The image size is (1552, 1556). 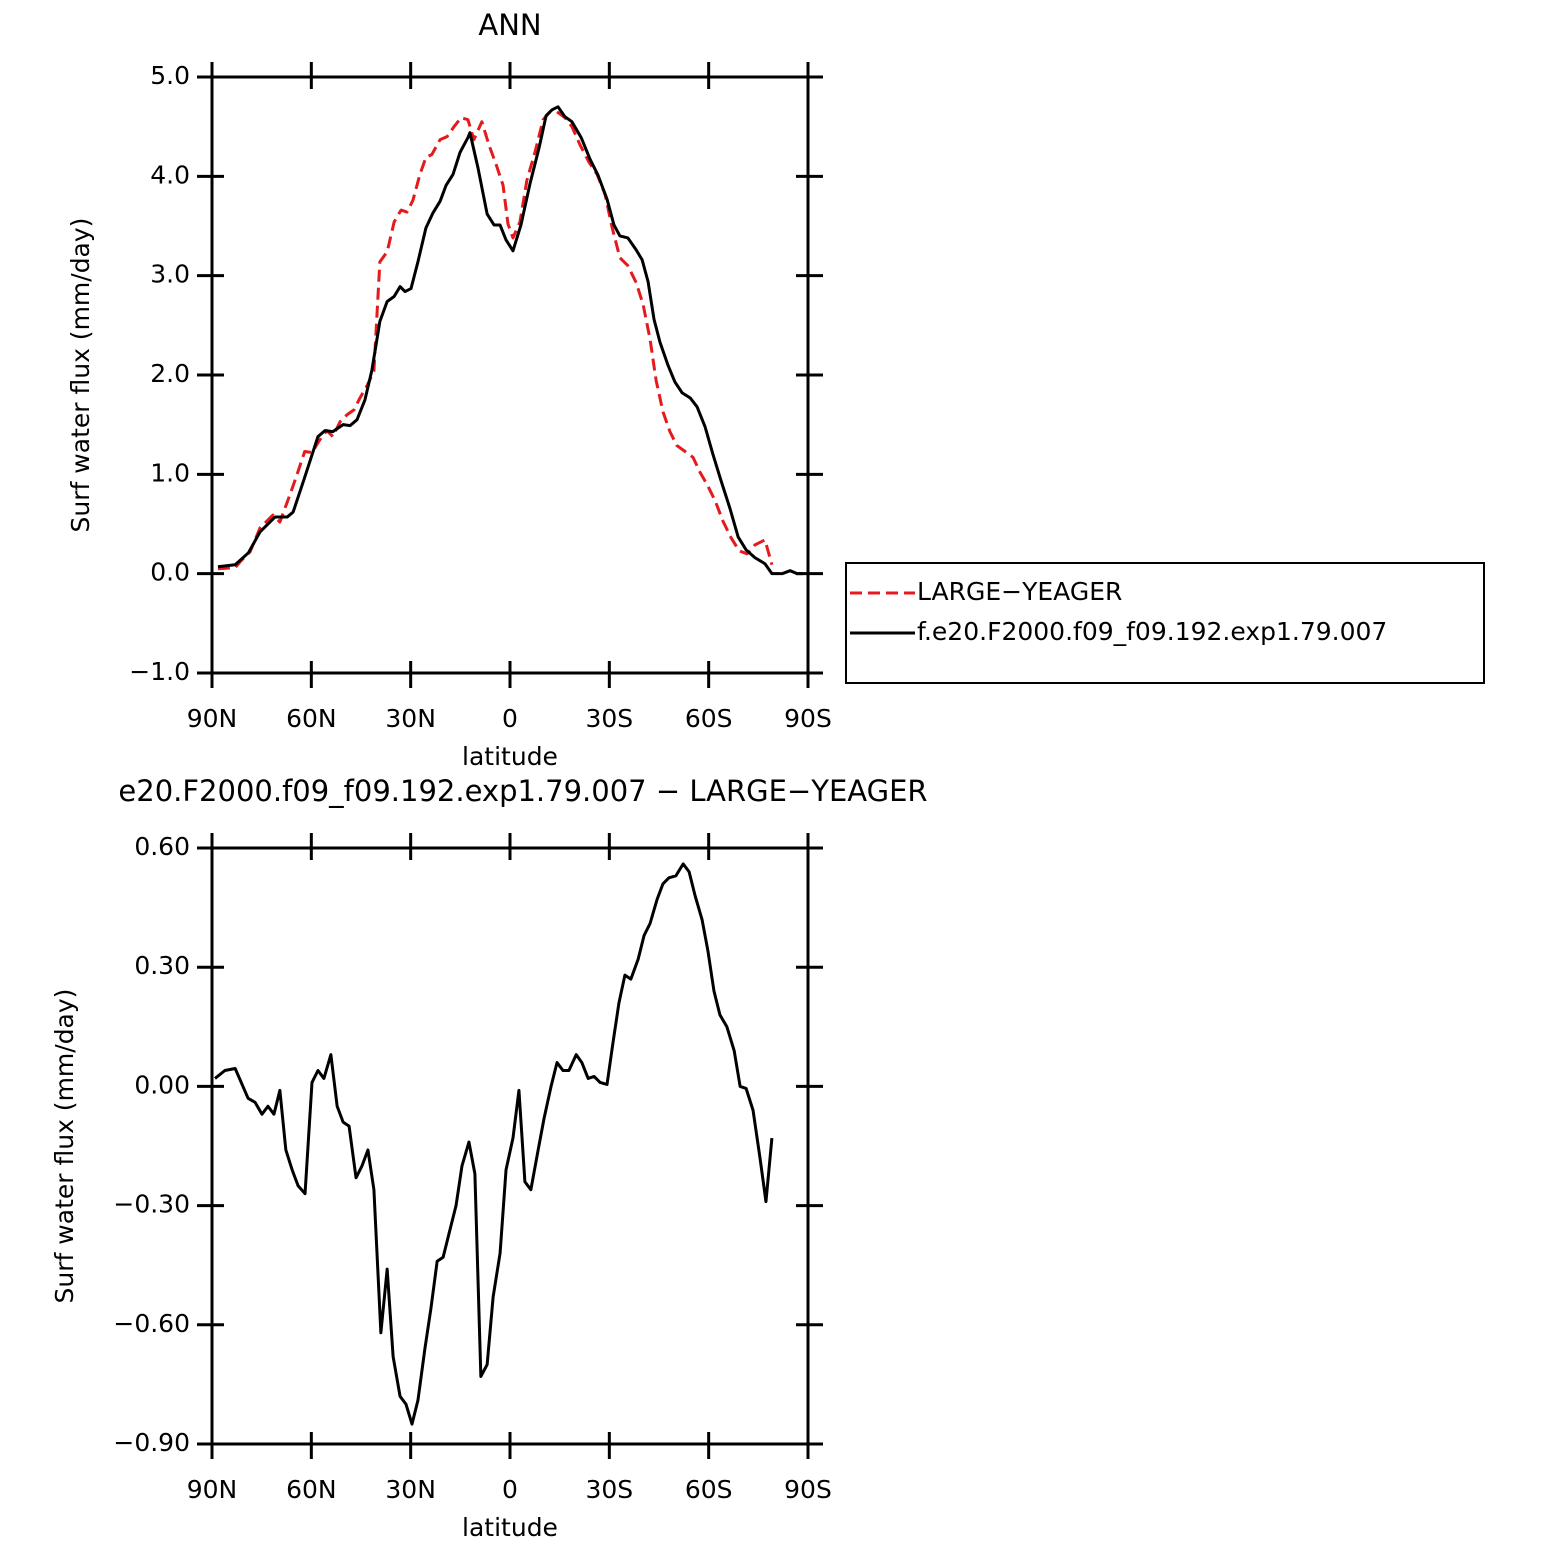 What do you see at coordinates (170, 174) in the screenshot?
I see `y-tick-label: 4.0` at bounding box center [170, 174].